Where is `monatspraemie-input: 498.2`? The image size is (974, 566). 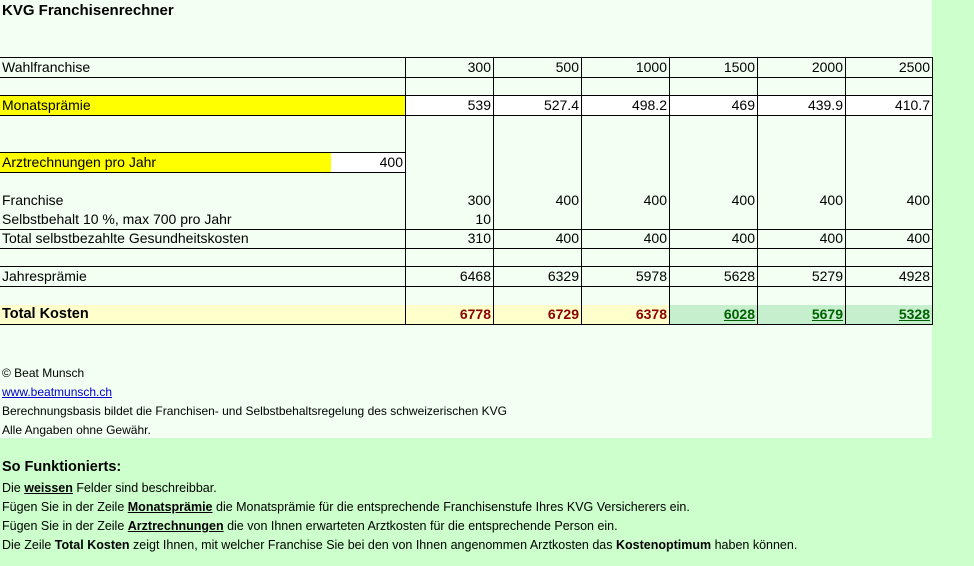
monatspraemie-input: 498.2 is located at coordinates (625, 105).